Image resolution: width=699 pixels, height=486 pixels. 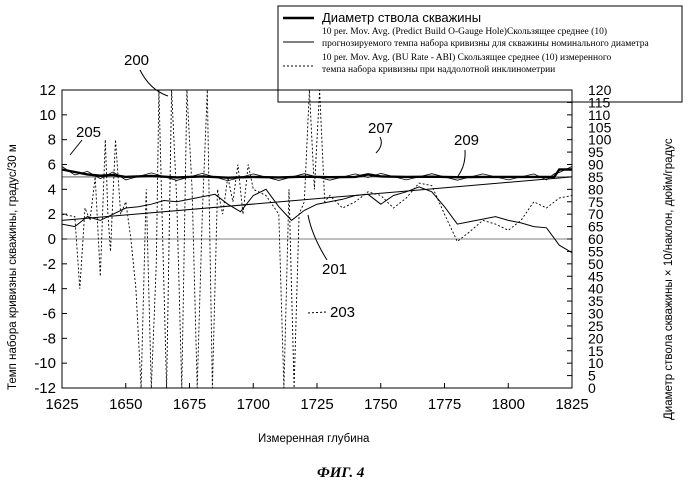 I want to click on ref-209: 209, so click(x=466, y=140).